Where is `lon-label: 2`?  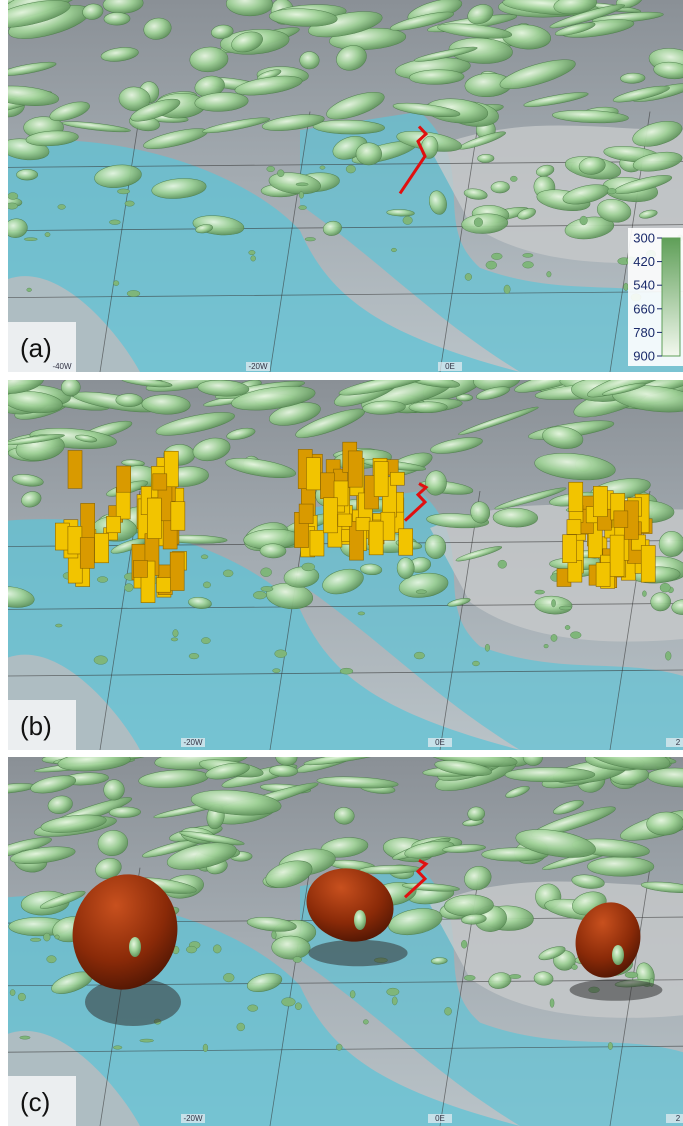 lon-label: 2 is located at coordinates (678, 1118).